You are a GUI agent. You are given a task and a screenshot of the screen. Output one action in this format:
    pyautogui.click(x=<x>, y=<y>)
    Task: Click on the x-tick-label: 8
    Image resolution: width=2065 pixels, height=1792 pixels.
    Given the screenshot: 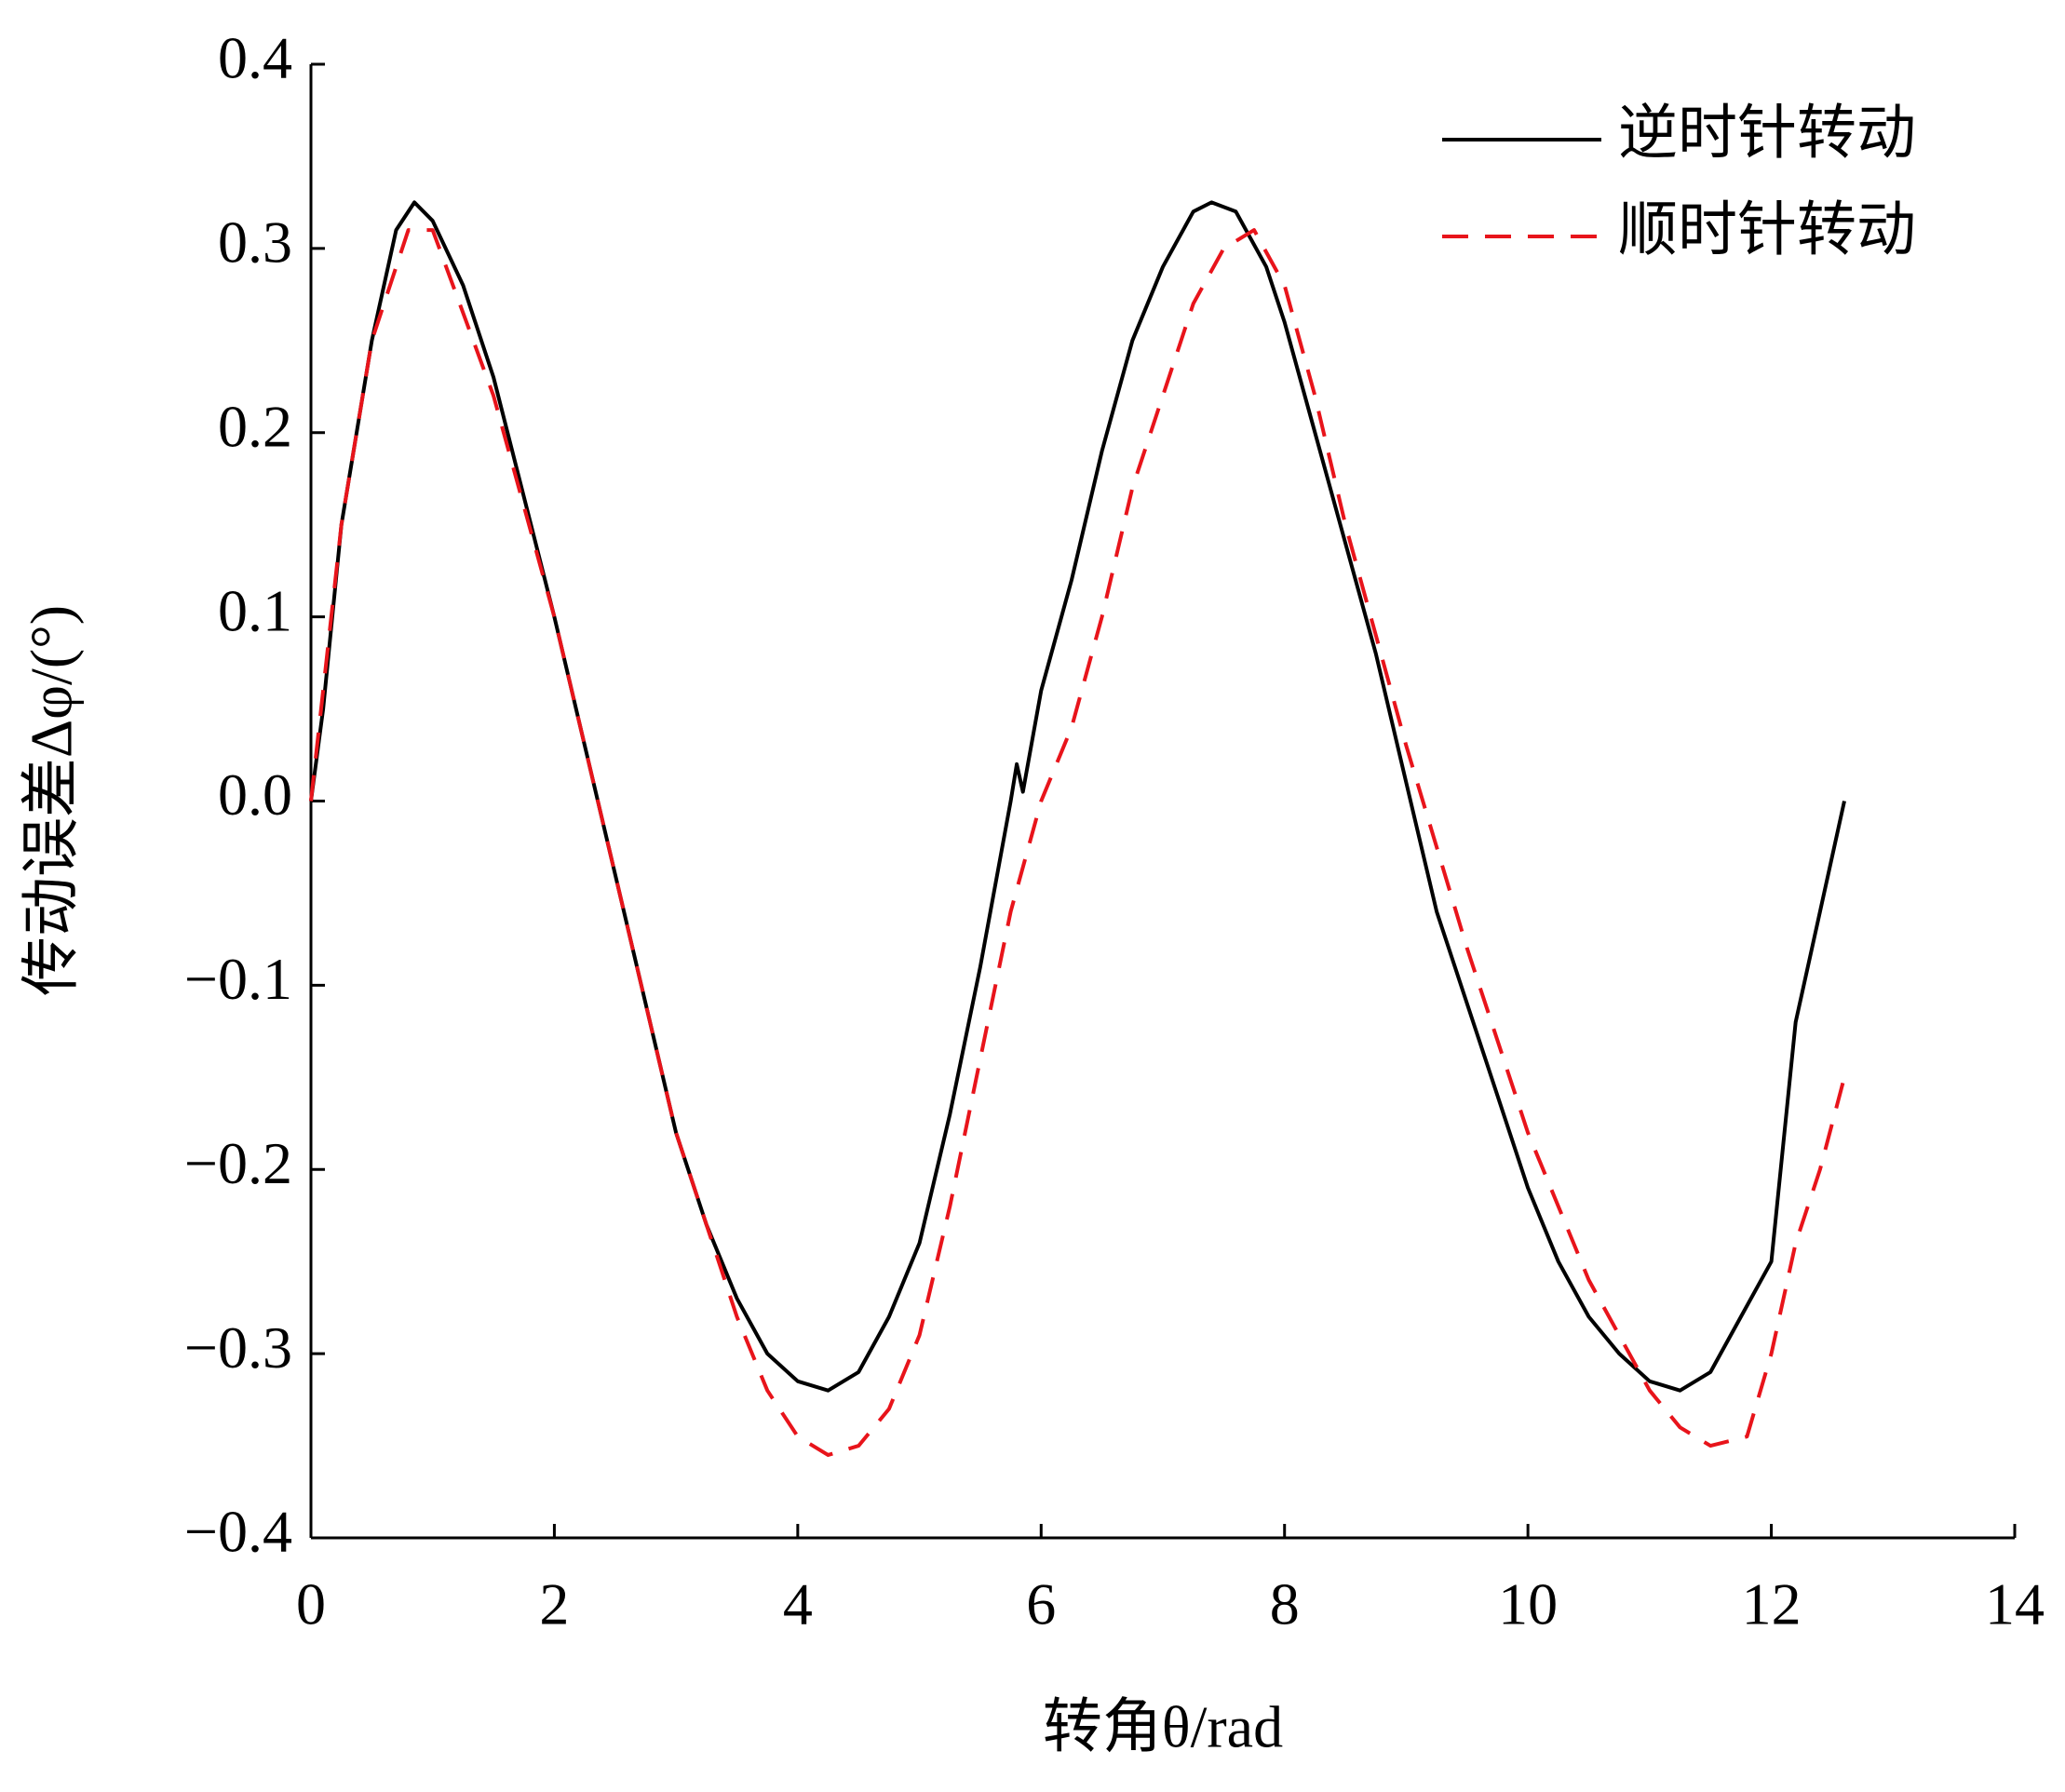 What is the action you would take?
    pyautogui.click(x=1285, y=1604)
    